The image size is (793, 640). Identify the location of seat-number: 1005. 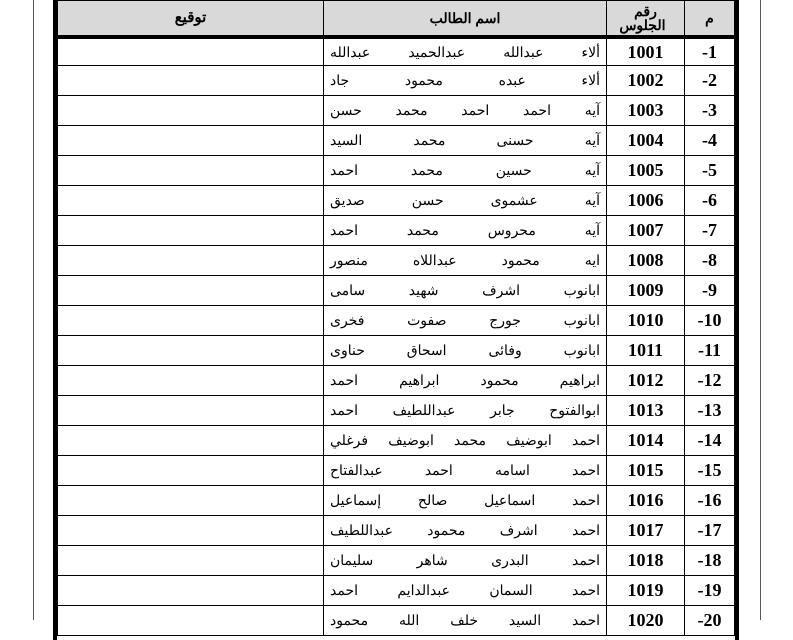
(645, 170).